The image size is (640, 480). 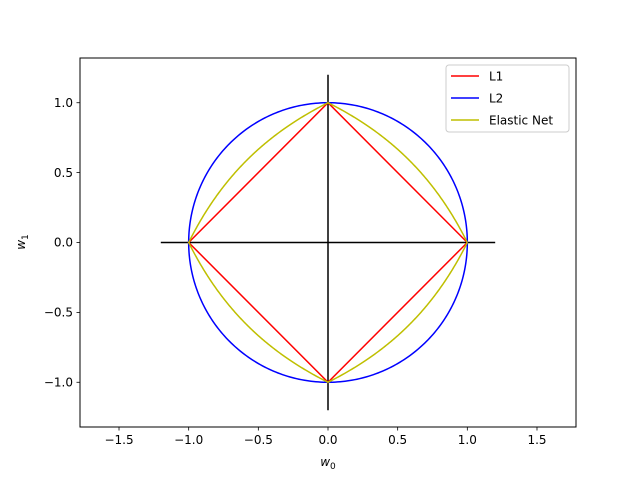 I want to click on x-tick-label: −1.5, so click(x=118, y=440).